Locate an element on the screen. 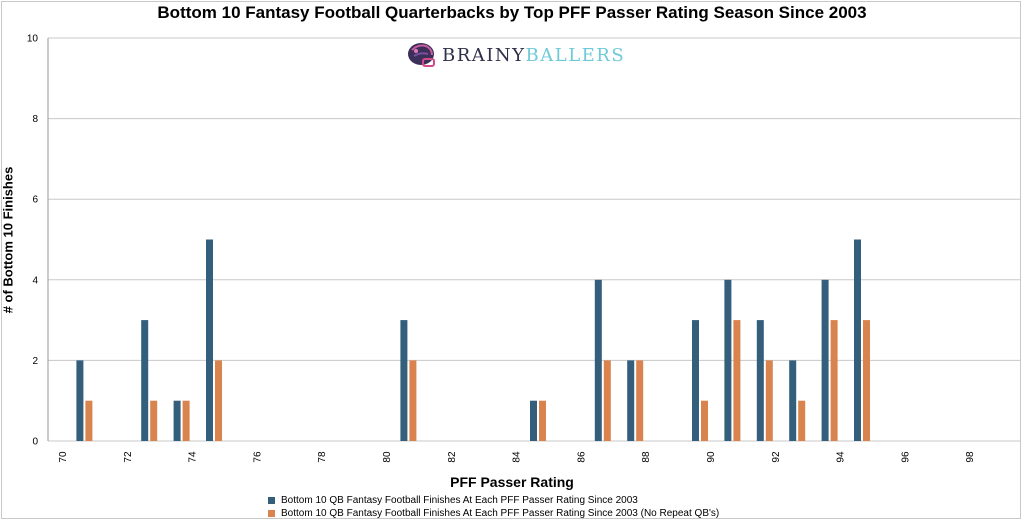 The width and height of the screenshot is (1024, 522). x-tick-label: 74 is located at coordinates (193, 457).